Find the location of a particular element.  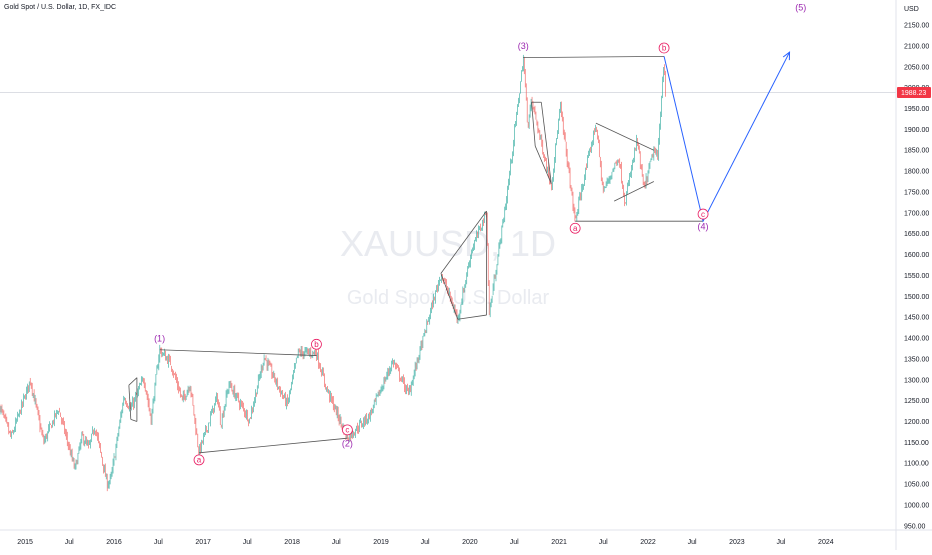

time-tick-label: 2023 is located at coordinates (737, 542).